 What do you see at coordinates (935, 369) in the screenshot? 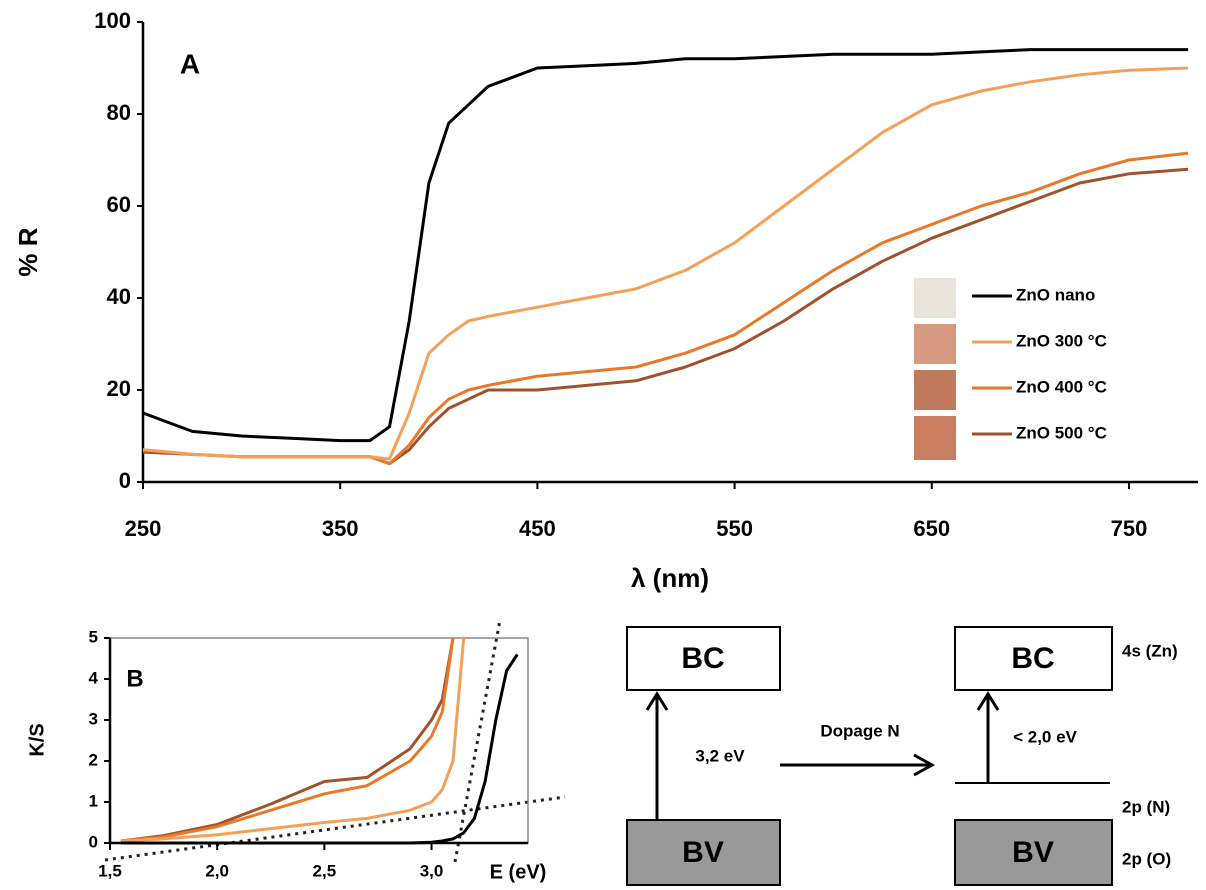
I see `sample-swatches` at bounding box center [935, 369].